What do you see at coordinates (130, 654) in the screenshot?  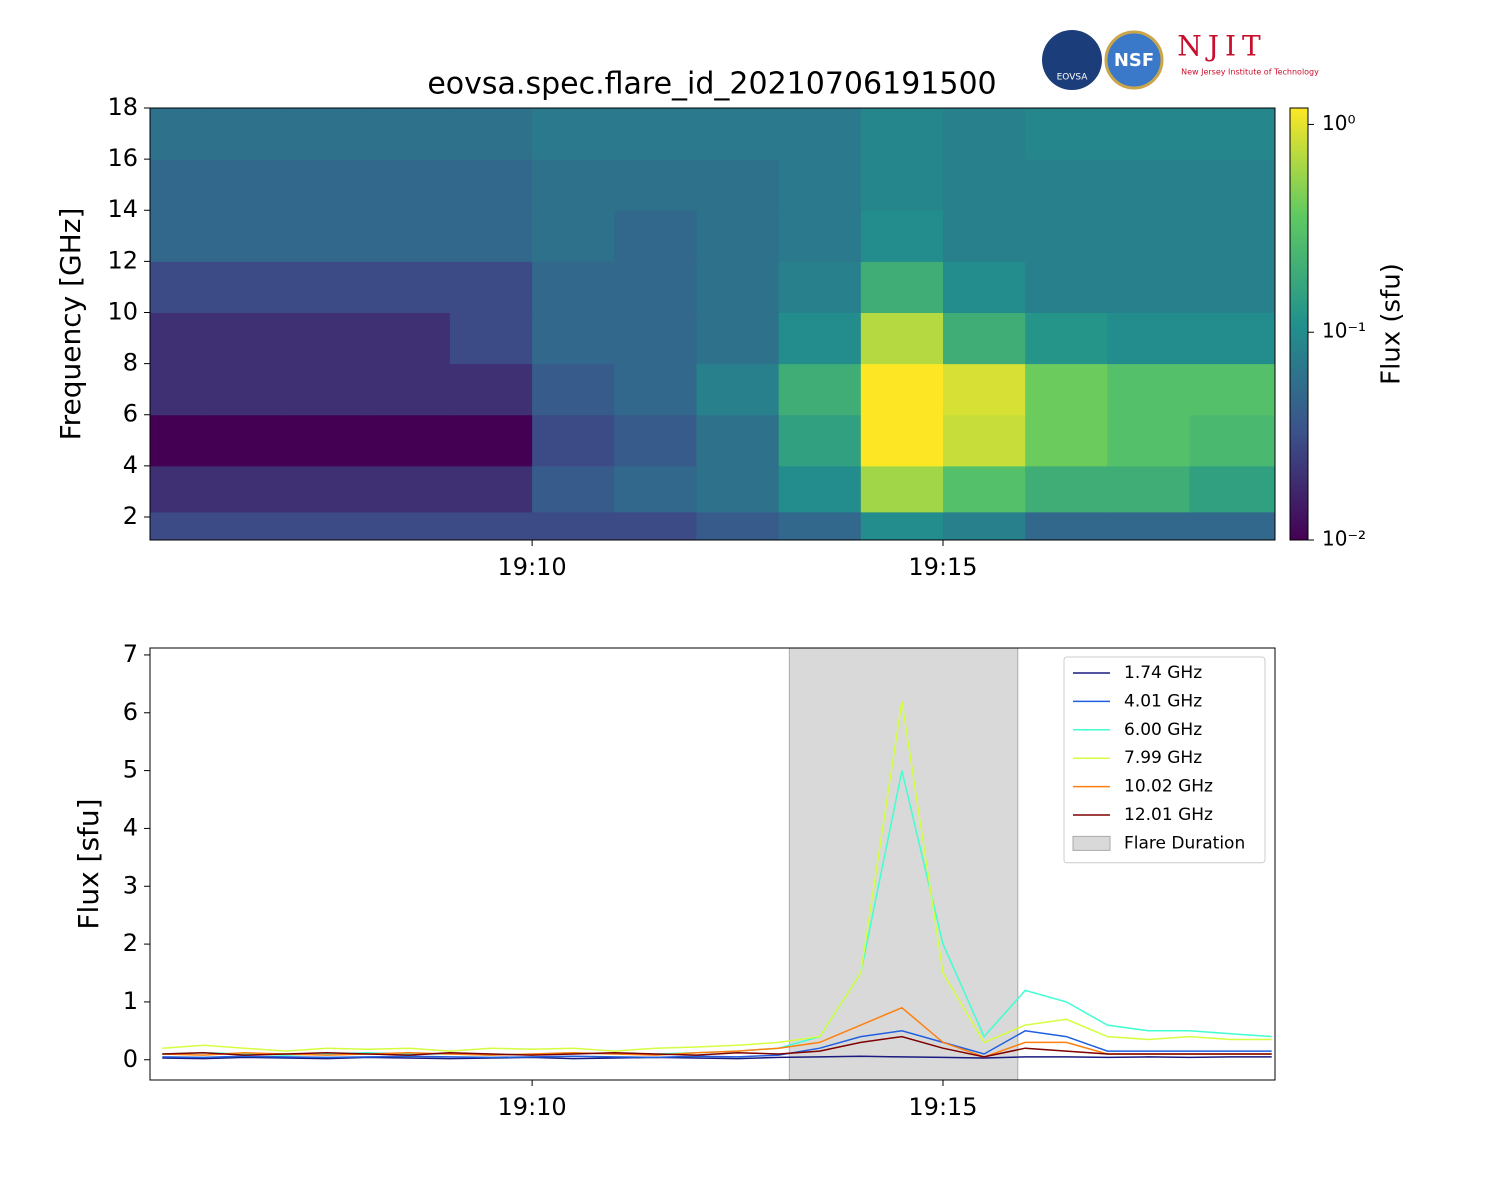 I see `y-tick-label: 7` at bounding box center [130, 654].